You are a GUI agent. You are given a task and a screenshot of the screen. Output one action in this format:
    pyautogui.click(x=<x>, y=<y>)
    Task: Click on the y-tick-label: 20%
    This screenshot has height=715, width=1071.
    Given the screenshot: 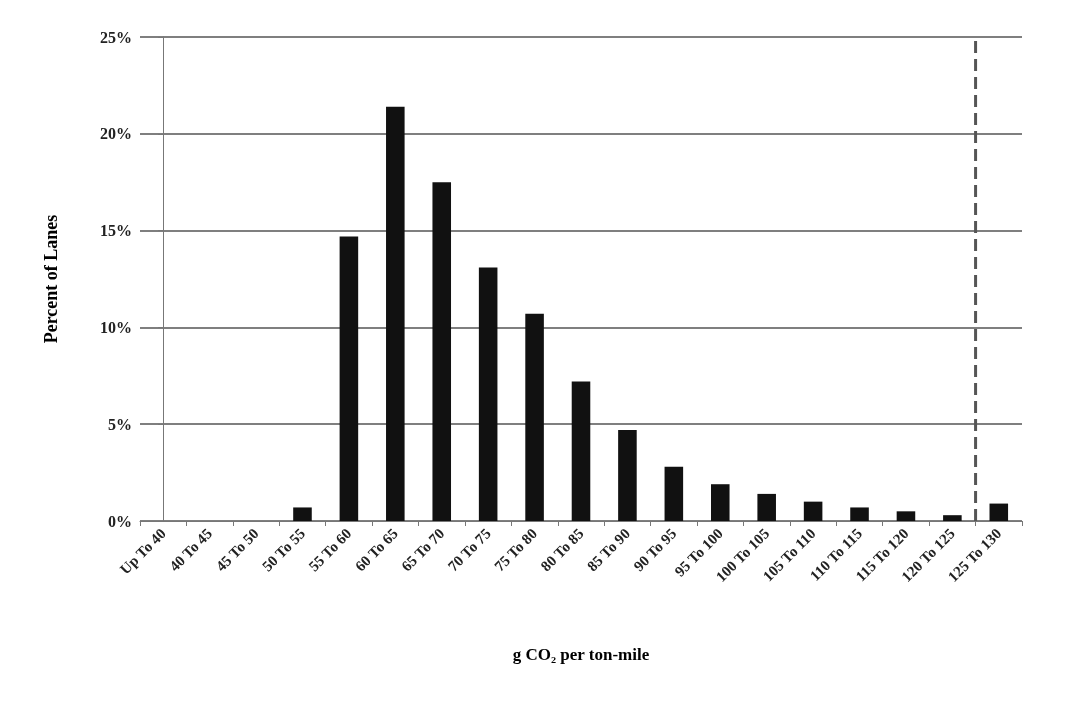 What is the action you would take?
    pyautogui.click(x=116, y=134)
    